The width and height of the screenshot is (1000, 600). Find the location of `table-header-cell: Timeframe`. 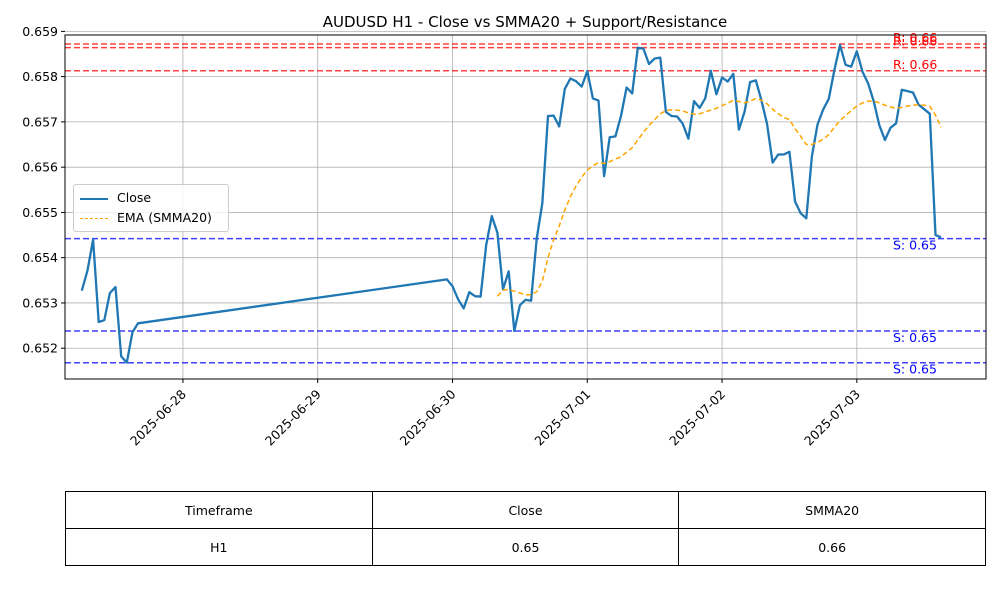

table-header-cell: Timeframe is located at coordinates (219, 510).